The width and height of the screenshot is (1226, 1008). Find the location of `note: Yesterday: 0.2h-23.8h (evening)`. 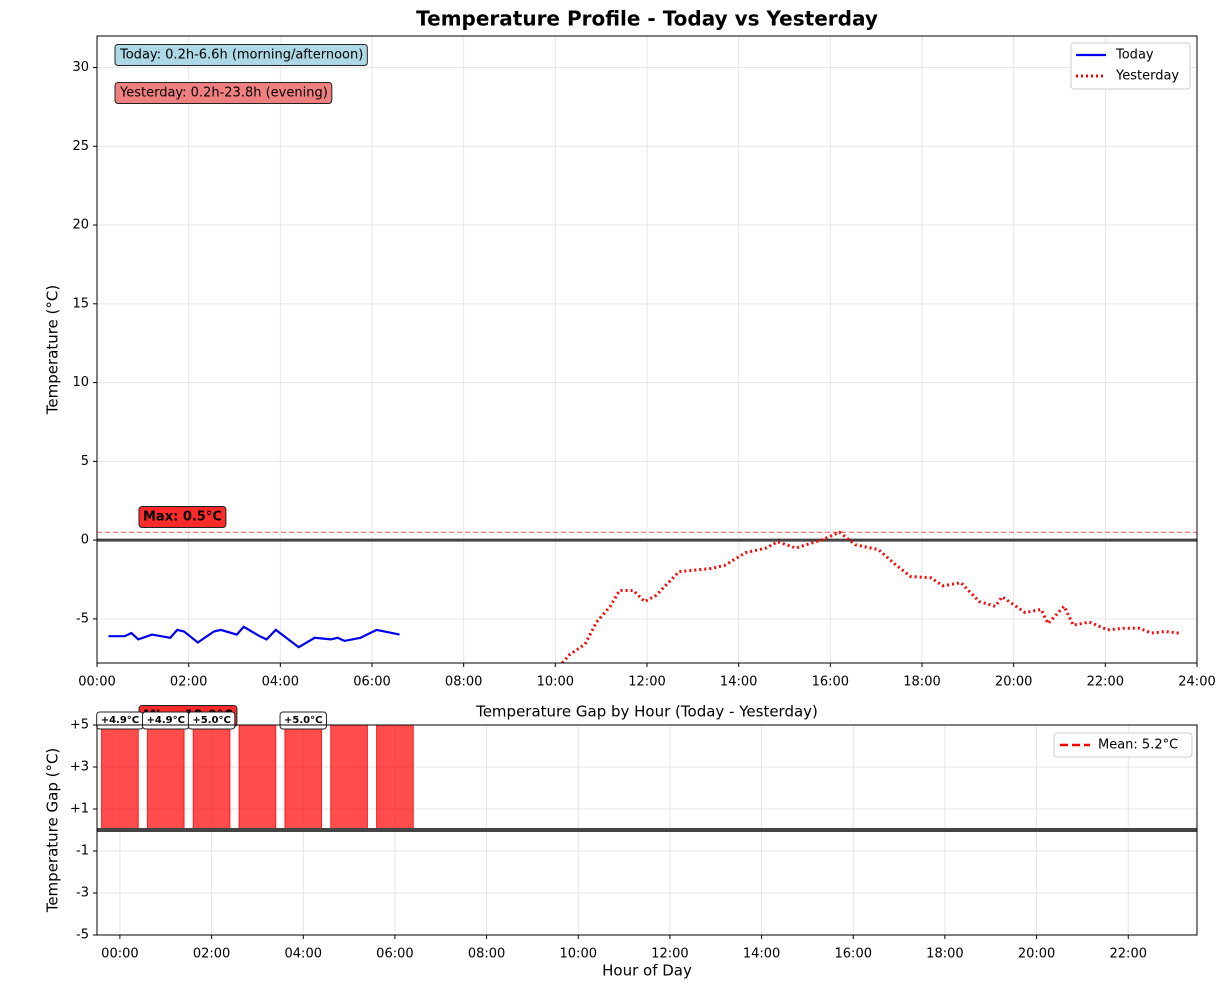

note: Yesterday: 0.2h-23.8h (evening) is located at coordinates (223, 93).